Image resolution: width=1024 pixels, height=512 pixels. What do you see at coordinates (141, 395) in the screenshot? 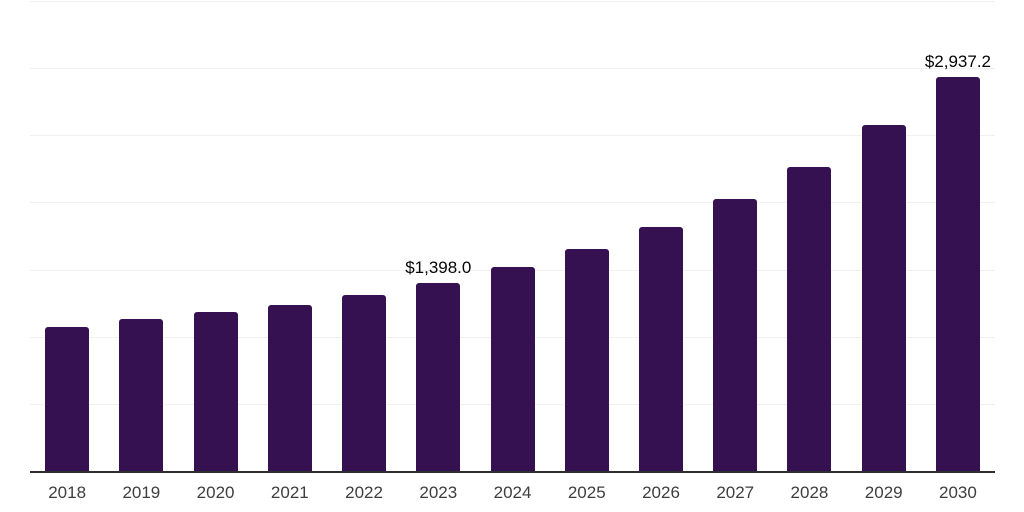
I see `bar-2019` at bounding box center [141, 395].